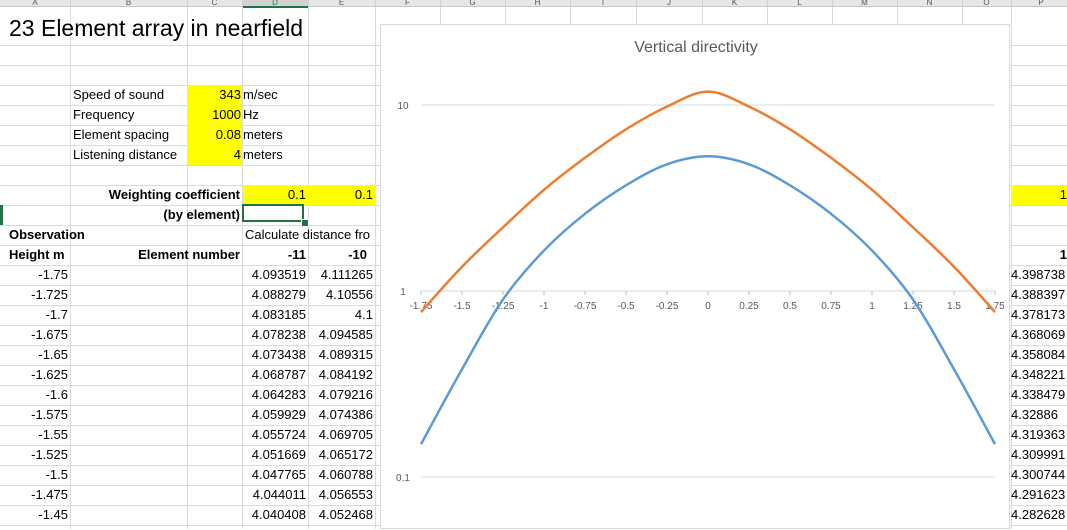  What do you see at coordinates (342, 3) in the screenshot?
I see `column-header-e: E` at bounding box center [342, 3].